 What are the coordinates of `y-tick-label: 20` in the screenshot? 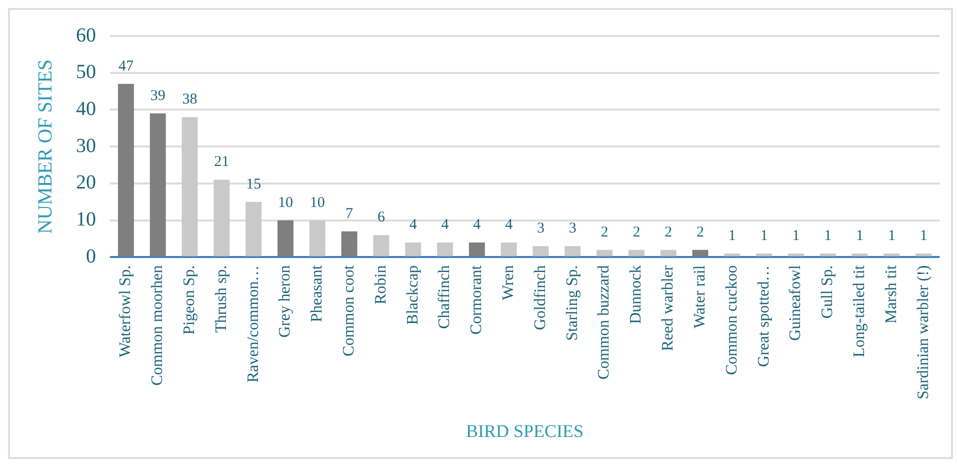 It's located at (86, 183).